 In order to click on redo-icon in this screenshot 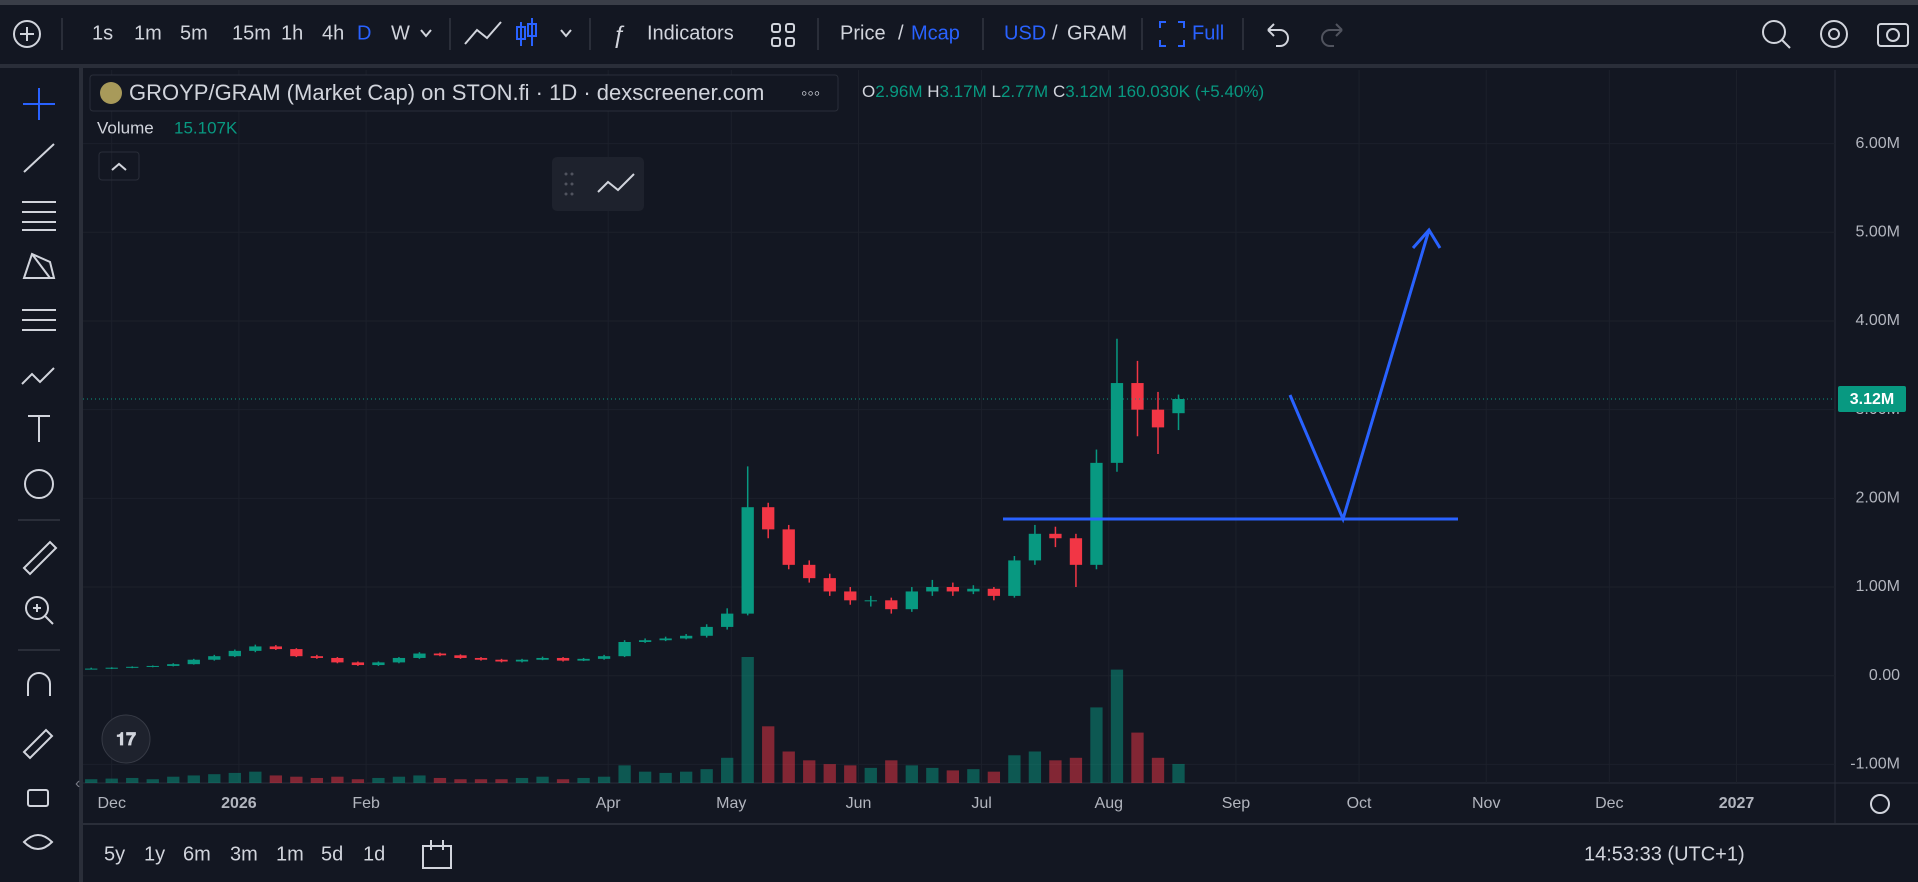, I will do `click(1332, 35)`.